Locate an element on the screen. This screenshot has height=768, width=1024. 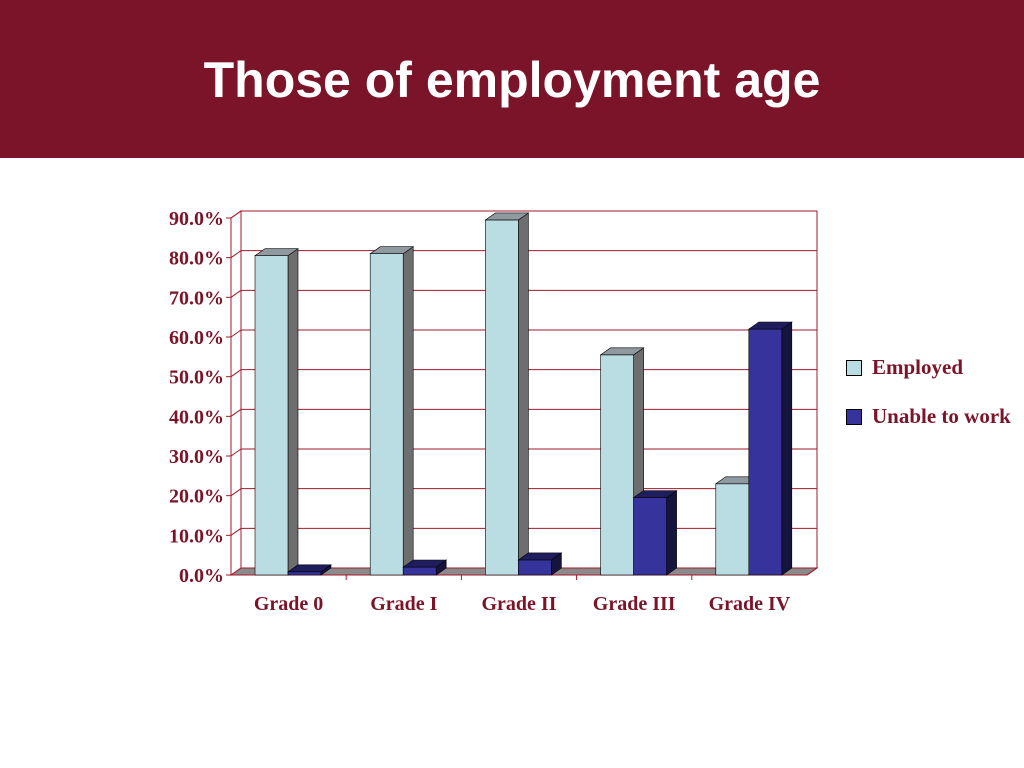
category-label: Grade I is located at coordinates (403, 604).